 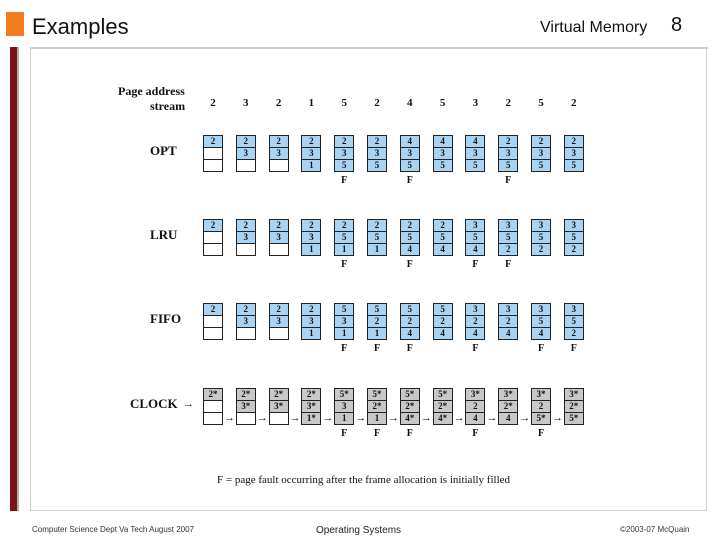 What do you see at coordinates (15, 24) in the screenshot?
I see `title-bullet` at bounding box center [15, 24].